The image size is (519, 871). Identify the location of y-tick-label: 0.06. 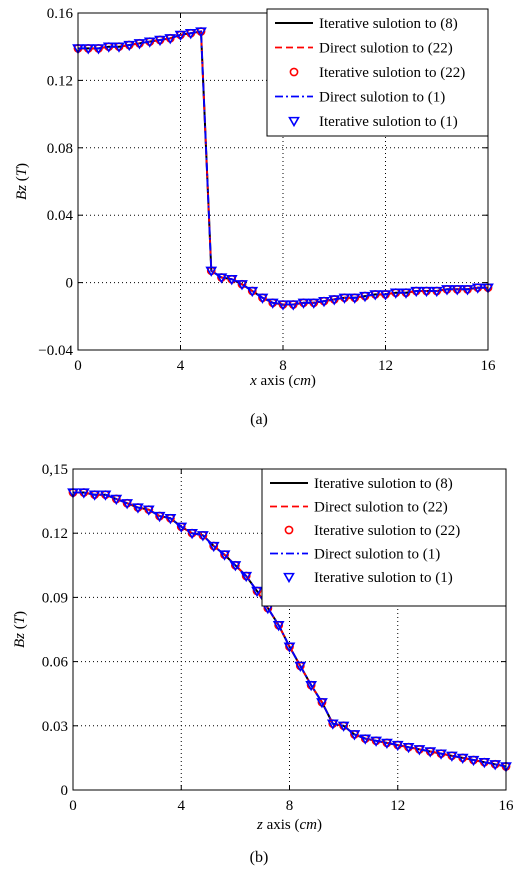
(55, 663).